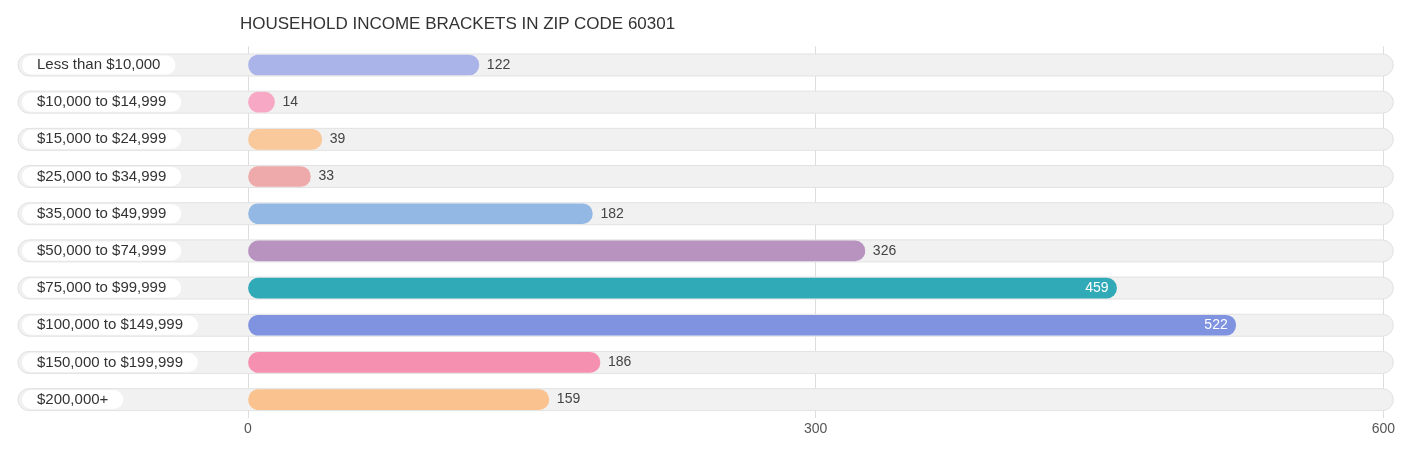  I want to click on data-label: 186, so click(619, 361).